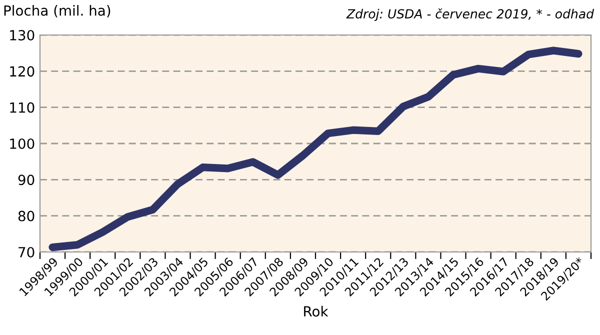  Describe the element at coordinates (470, 14) in the screenshot. I see `text: Zdroj: USDA - červenec 2019, * - odhad` at that location.